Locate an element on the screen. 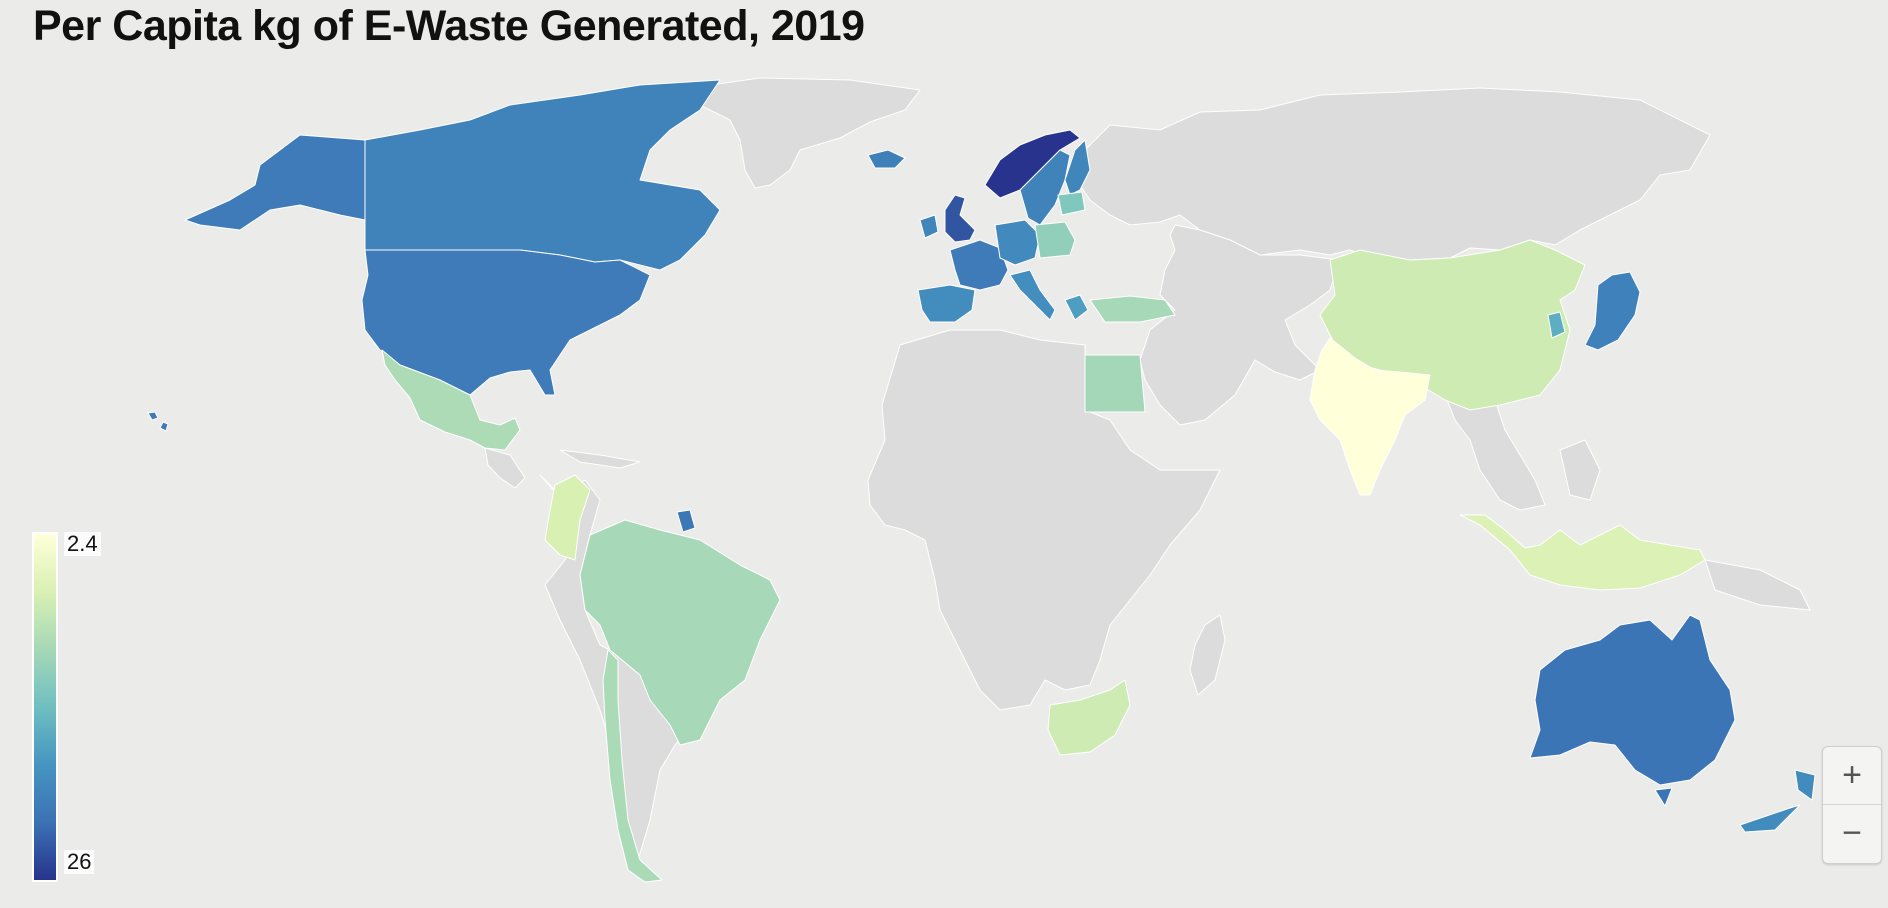  region-mexico is located at coordinates (451, 400).